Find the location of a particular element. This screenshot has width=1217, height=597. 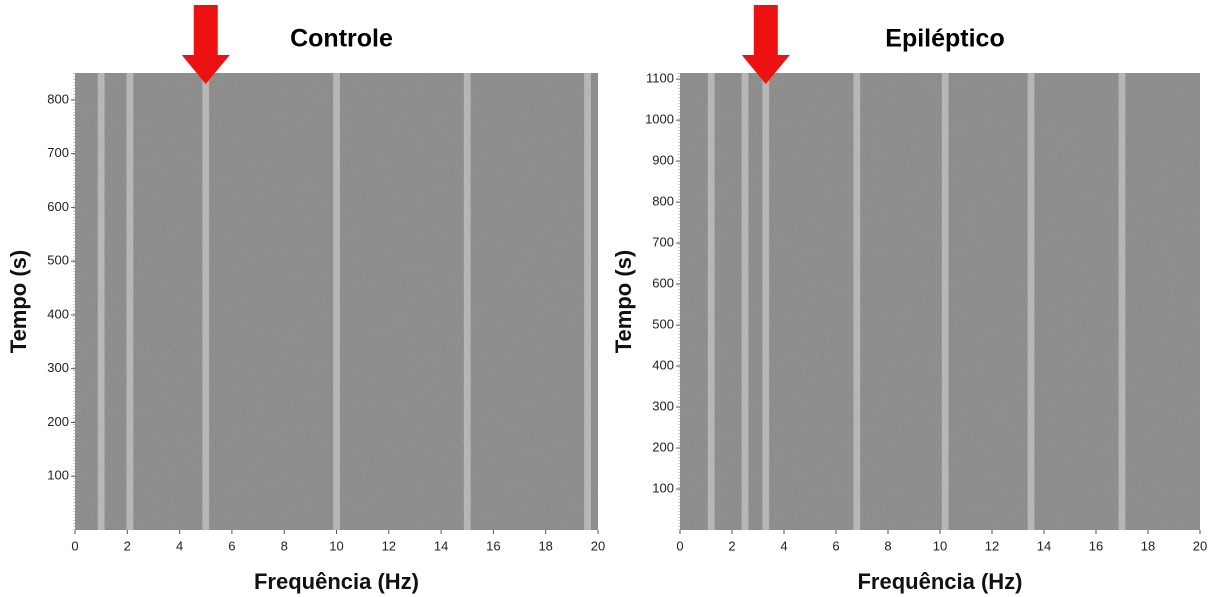

y-tick-label: 1100 is located at coordinates (660, 78).